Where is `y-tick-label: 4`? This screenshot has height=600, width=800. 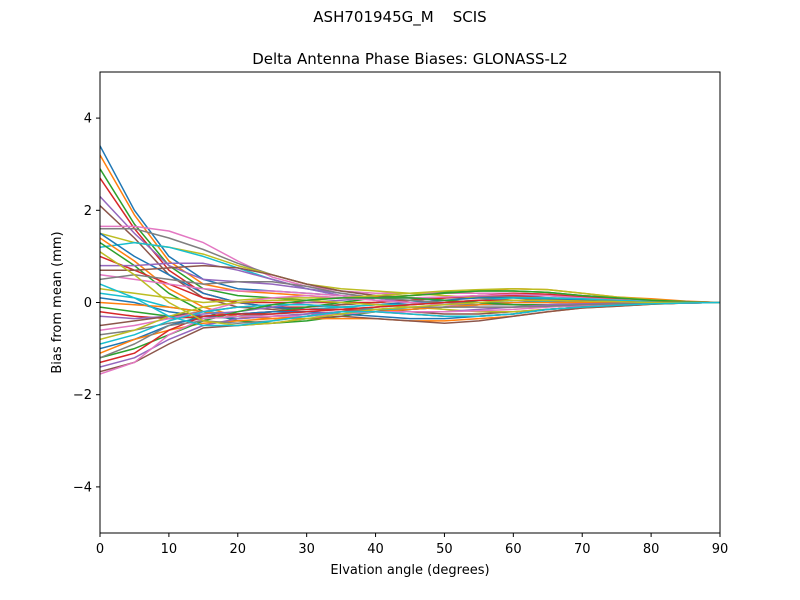
y-tick-label: 4 is located at coordinates (88, 119).